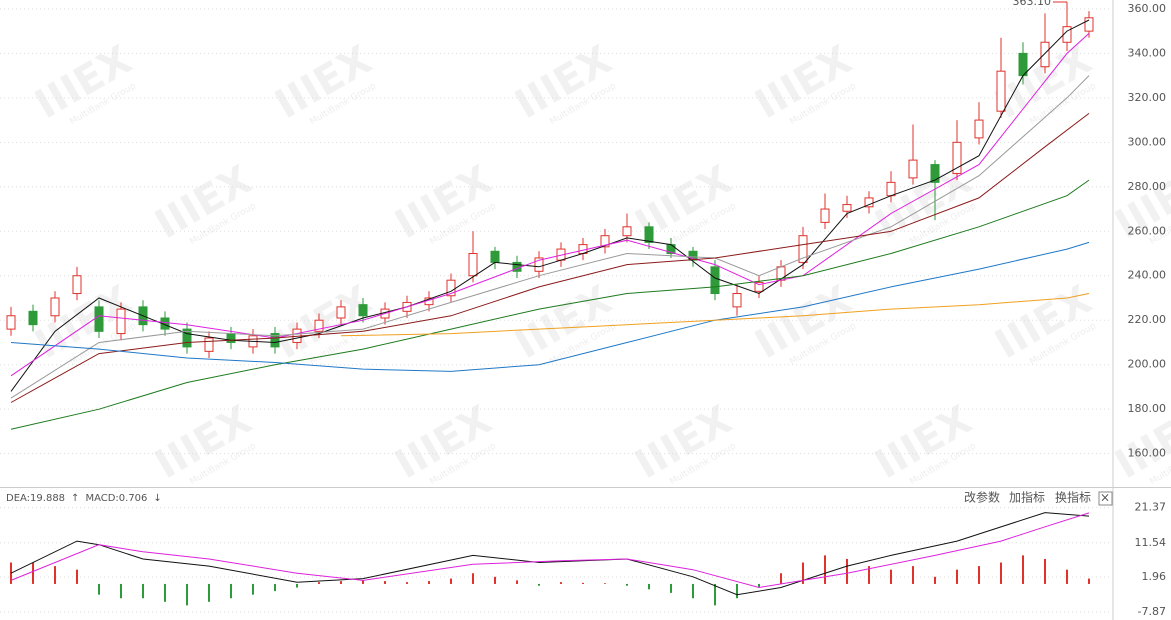 Image resolution: width=1171 pixels, height=620 pixels. I want to click on y-tick-label: 300.00, so click(1147, 141).